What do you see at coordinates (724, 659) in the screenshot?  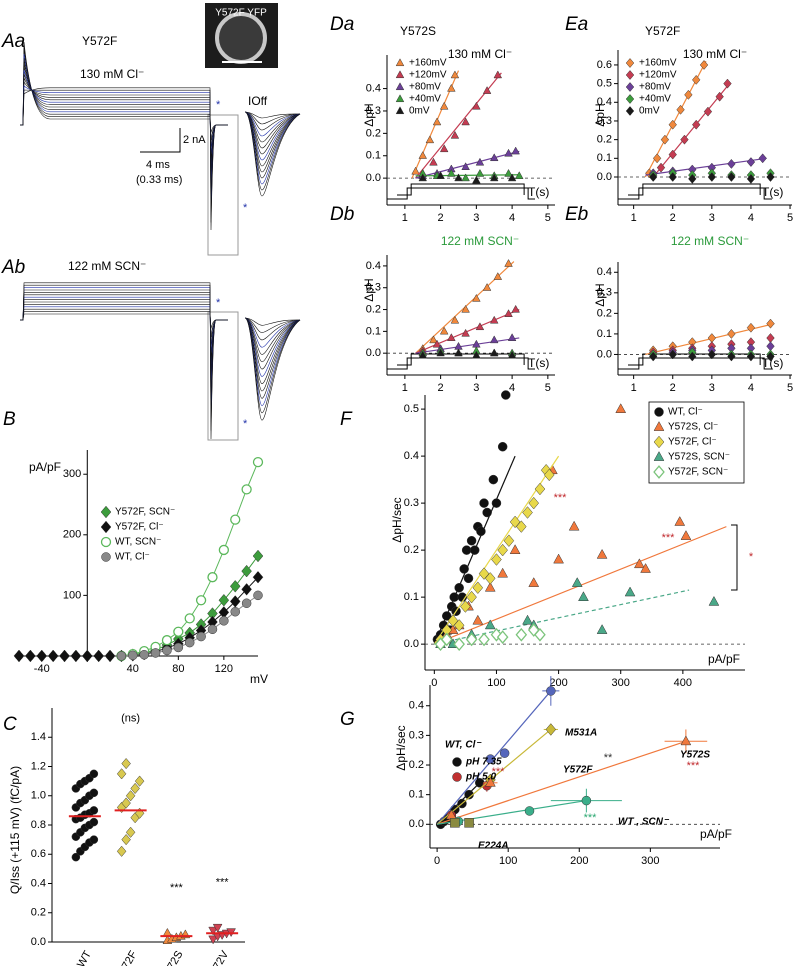 I see `x-axis-label: pA/pF` at bounding box center [724, 659].